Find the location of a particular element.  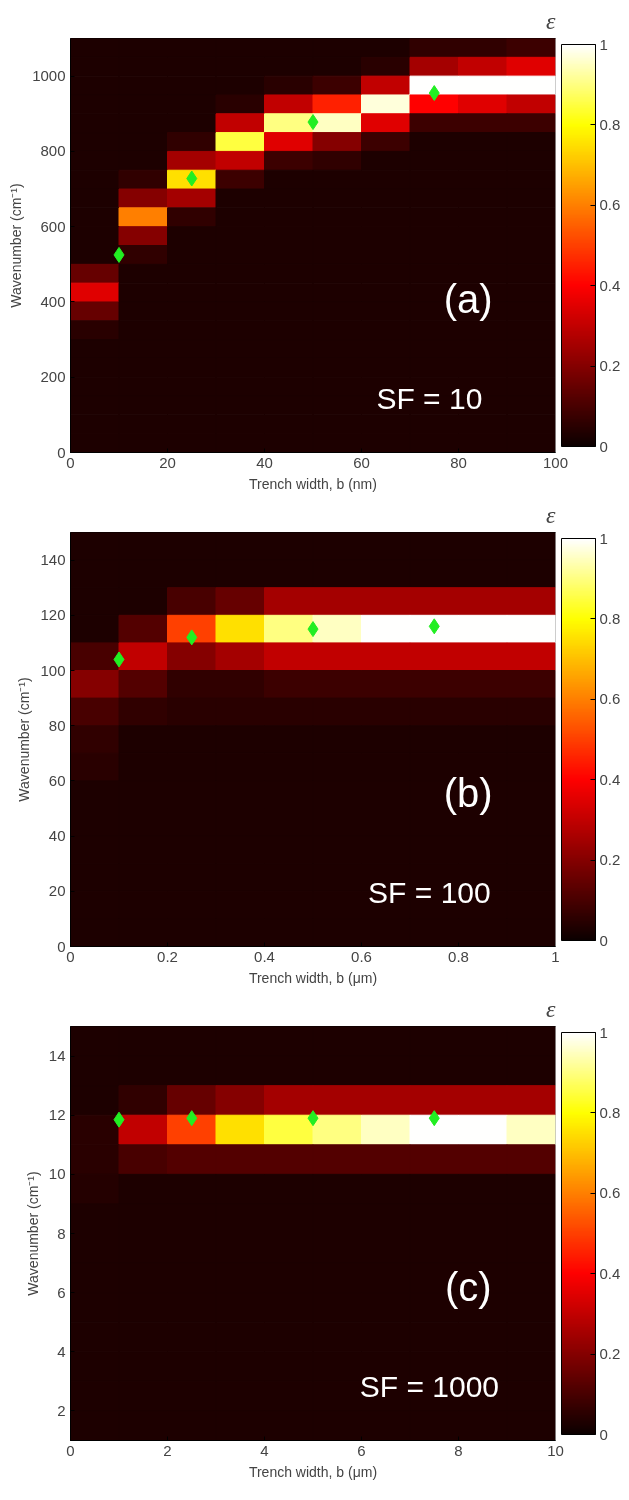

y-tick-label: 600 is located at coordinates (53, 226).